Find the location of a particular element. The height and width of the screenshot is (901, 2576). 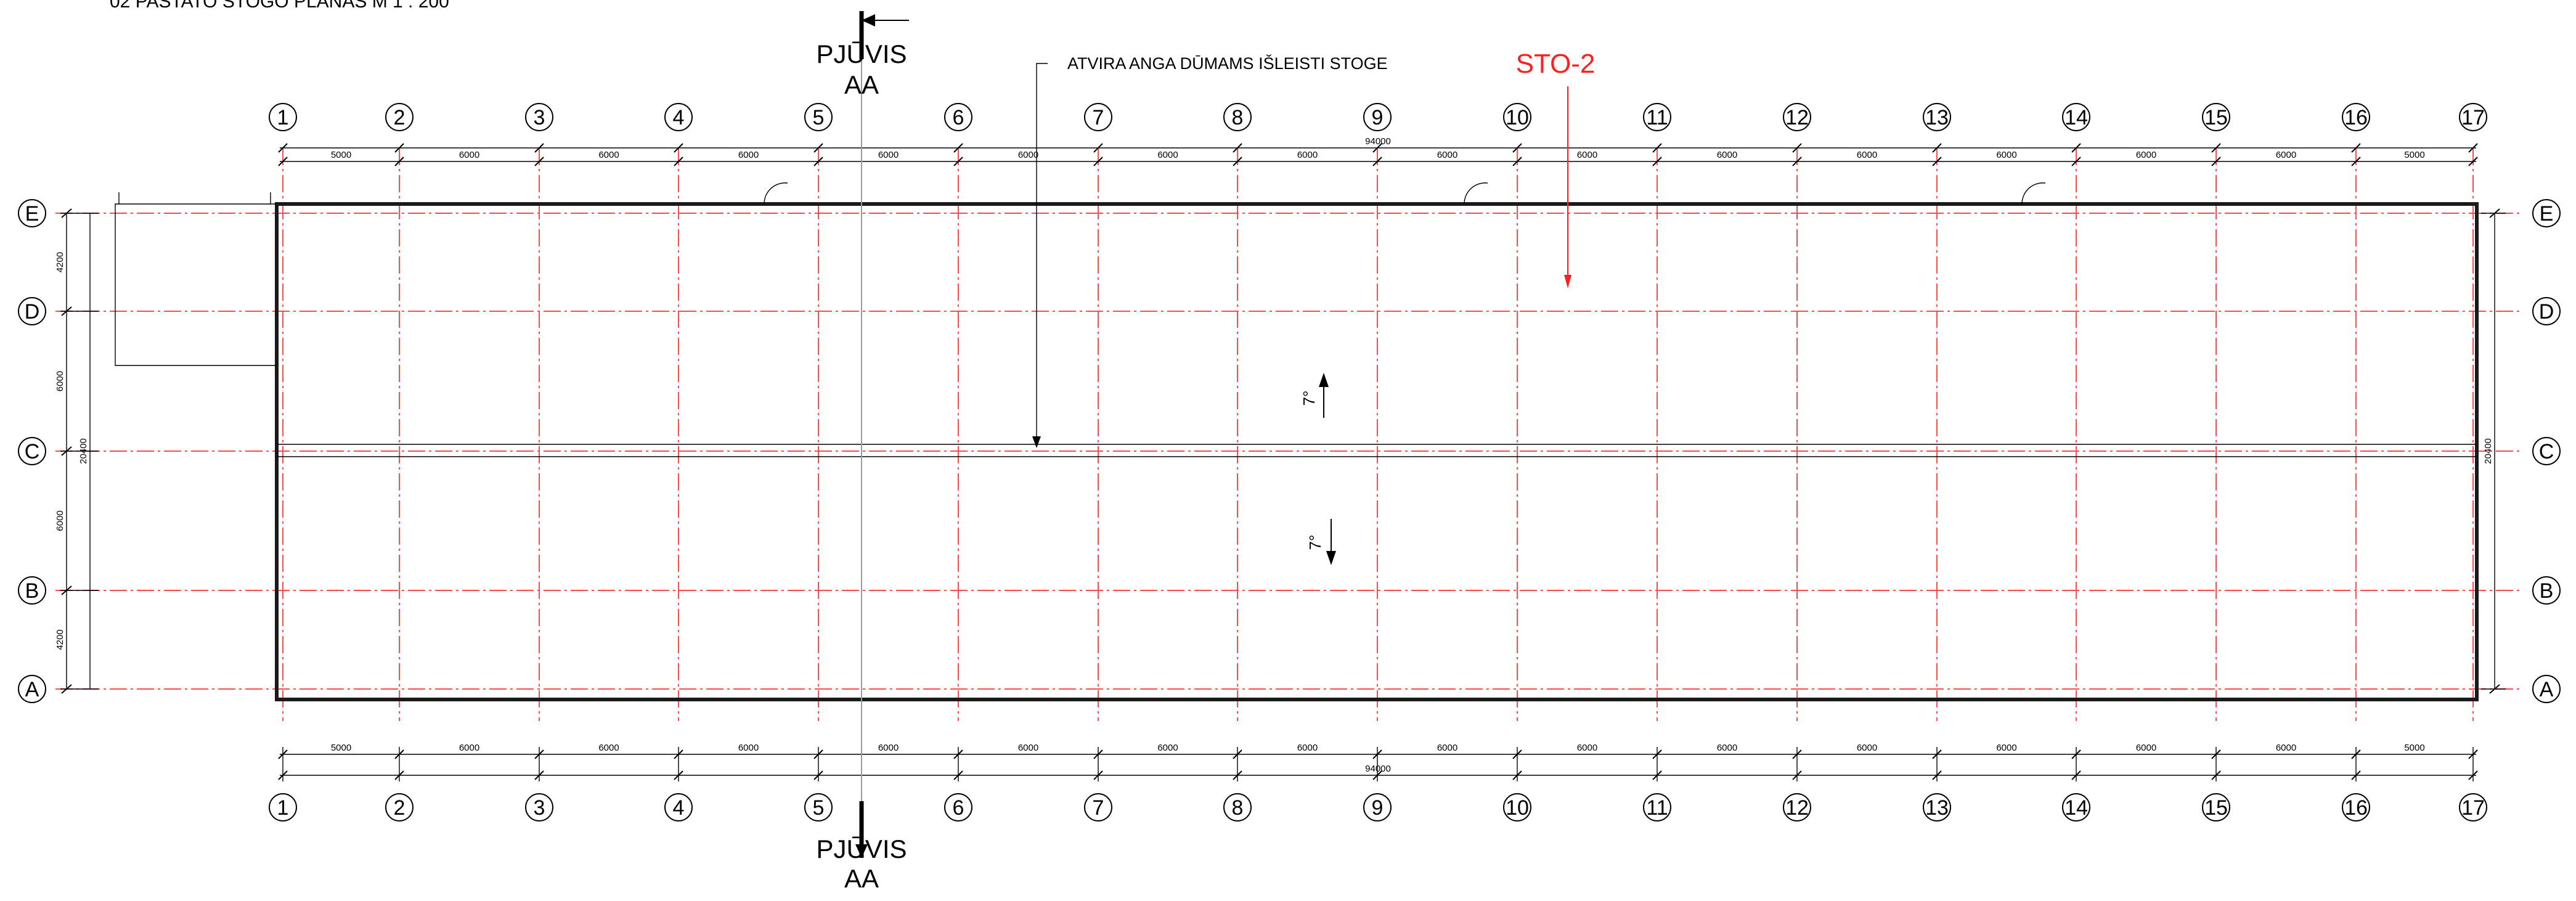

grid-bubble-col-4-bottom is located at coordinates (678, 807).